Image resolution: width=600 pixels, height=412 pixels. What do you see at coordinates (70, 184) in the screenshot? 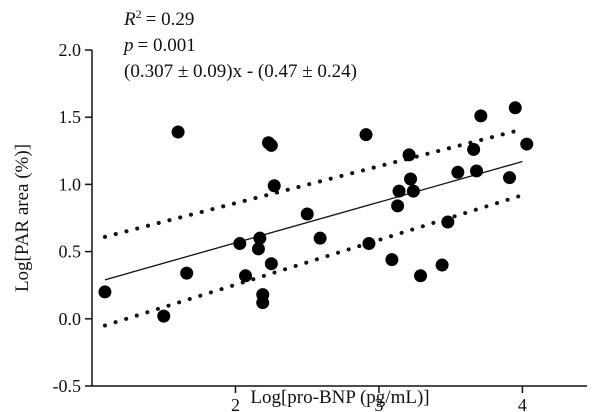
I see `y-tick-label: 1.0` at bounding box center [70, 184].